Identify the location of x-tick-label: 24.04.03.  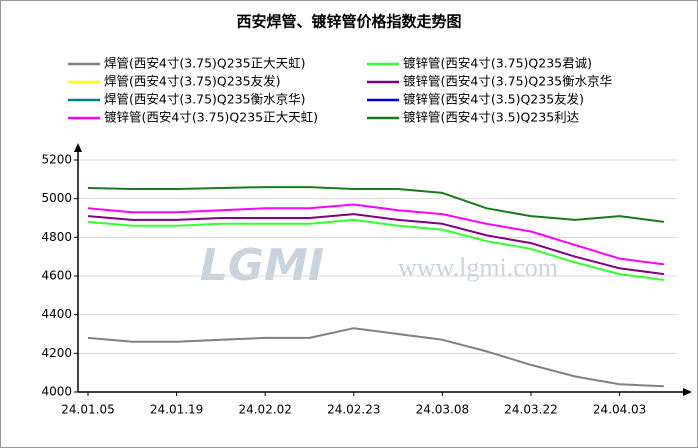
(619, 410).